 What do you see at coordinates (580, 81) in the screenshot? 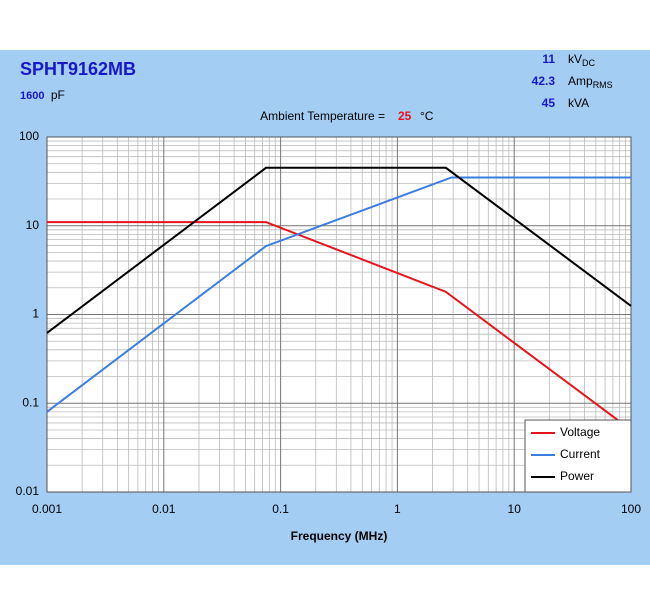
I see `rating-unit-text: Amp` at bounding box center [580, 81].